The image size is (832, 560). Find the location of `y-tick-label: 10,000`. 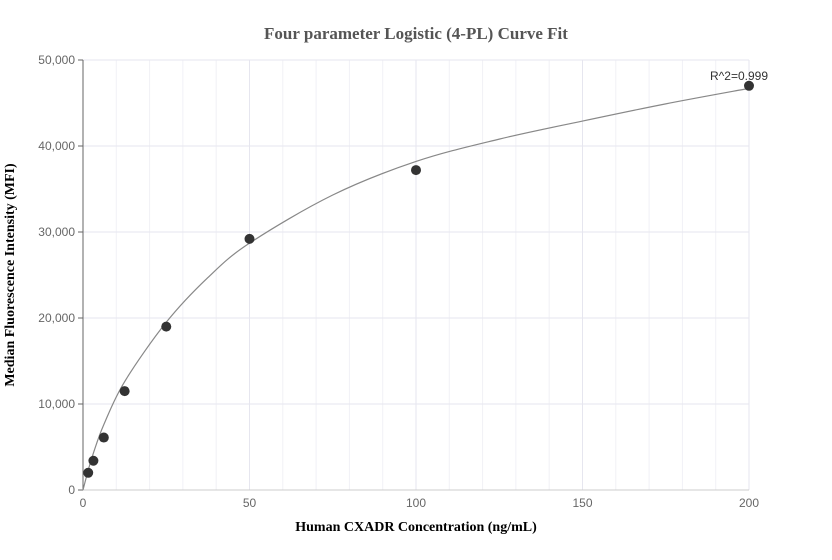

y-tick-label: 10,000 is located at coordinates (56, 404).